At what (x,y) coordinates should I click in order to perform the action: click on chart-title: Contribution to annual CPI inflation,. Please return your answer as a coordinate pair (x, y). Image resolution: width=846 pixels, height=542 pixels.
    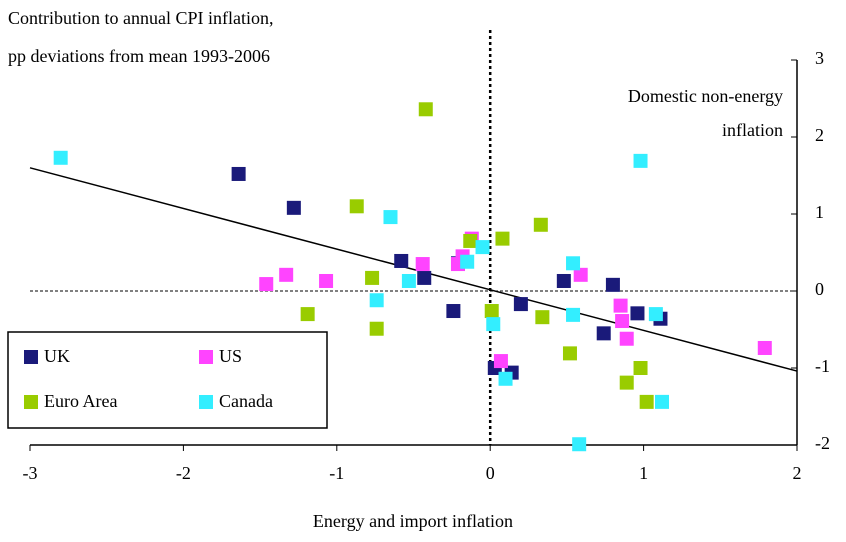
    Looking at the image, I should click on (140, 18).